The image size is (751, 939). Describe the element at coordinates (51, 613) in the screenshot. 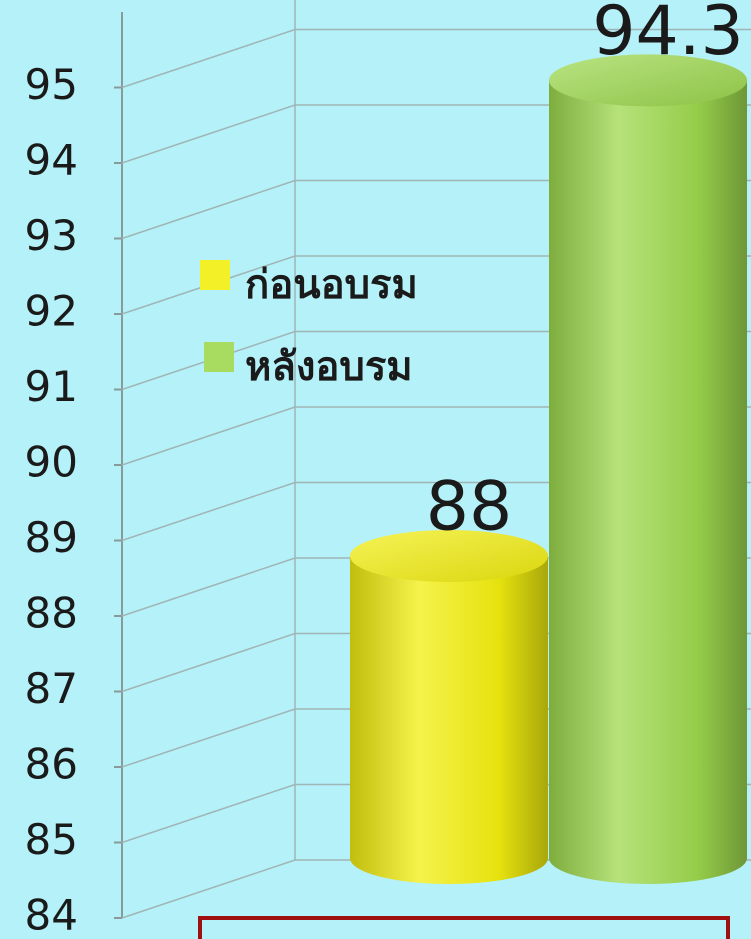

I see `y-tick-label: 88` at that location.